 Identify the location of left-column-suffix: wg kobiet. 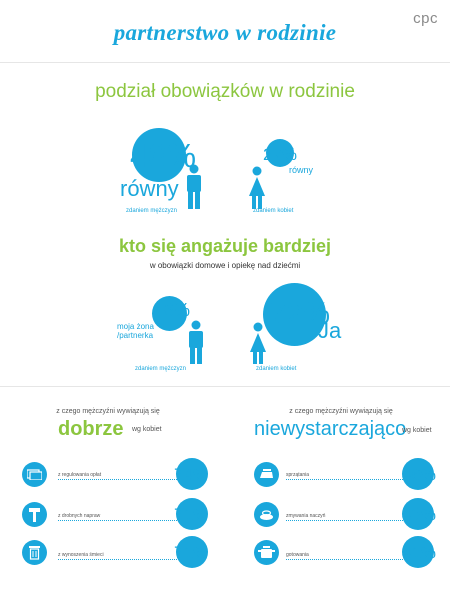
(147, 429).